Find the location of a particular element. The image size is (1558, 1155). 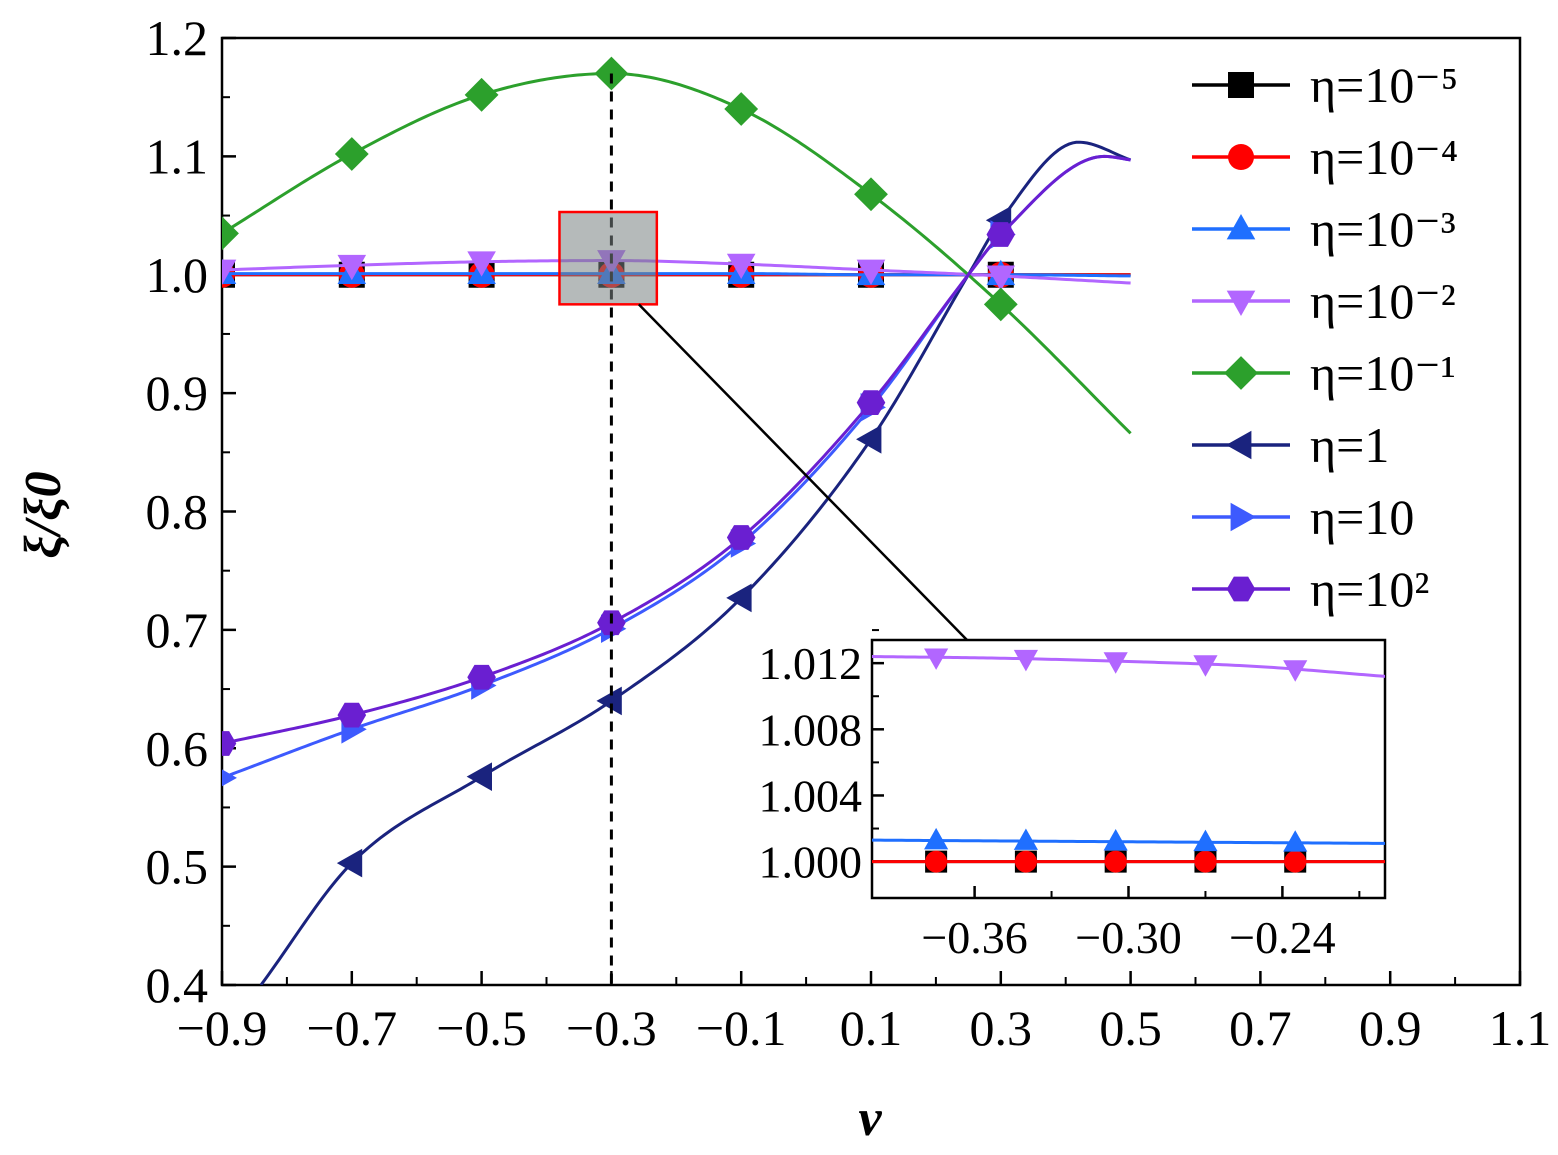

x-tick-label: 0.9 is located at coordinates (1390, 1028).